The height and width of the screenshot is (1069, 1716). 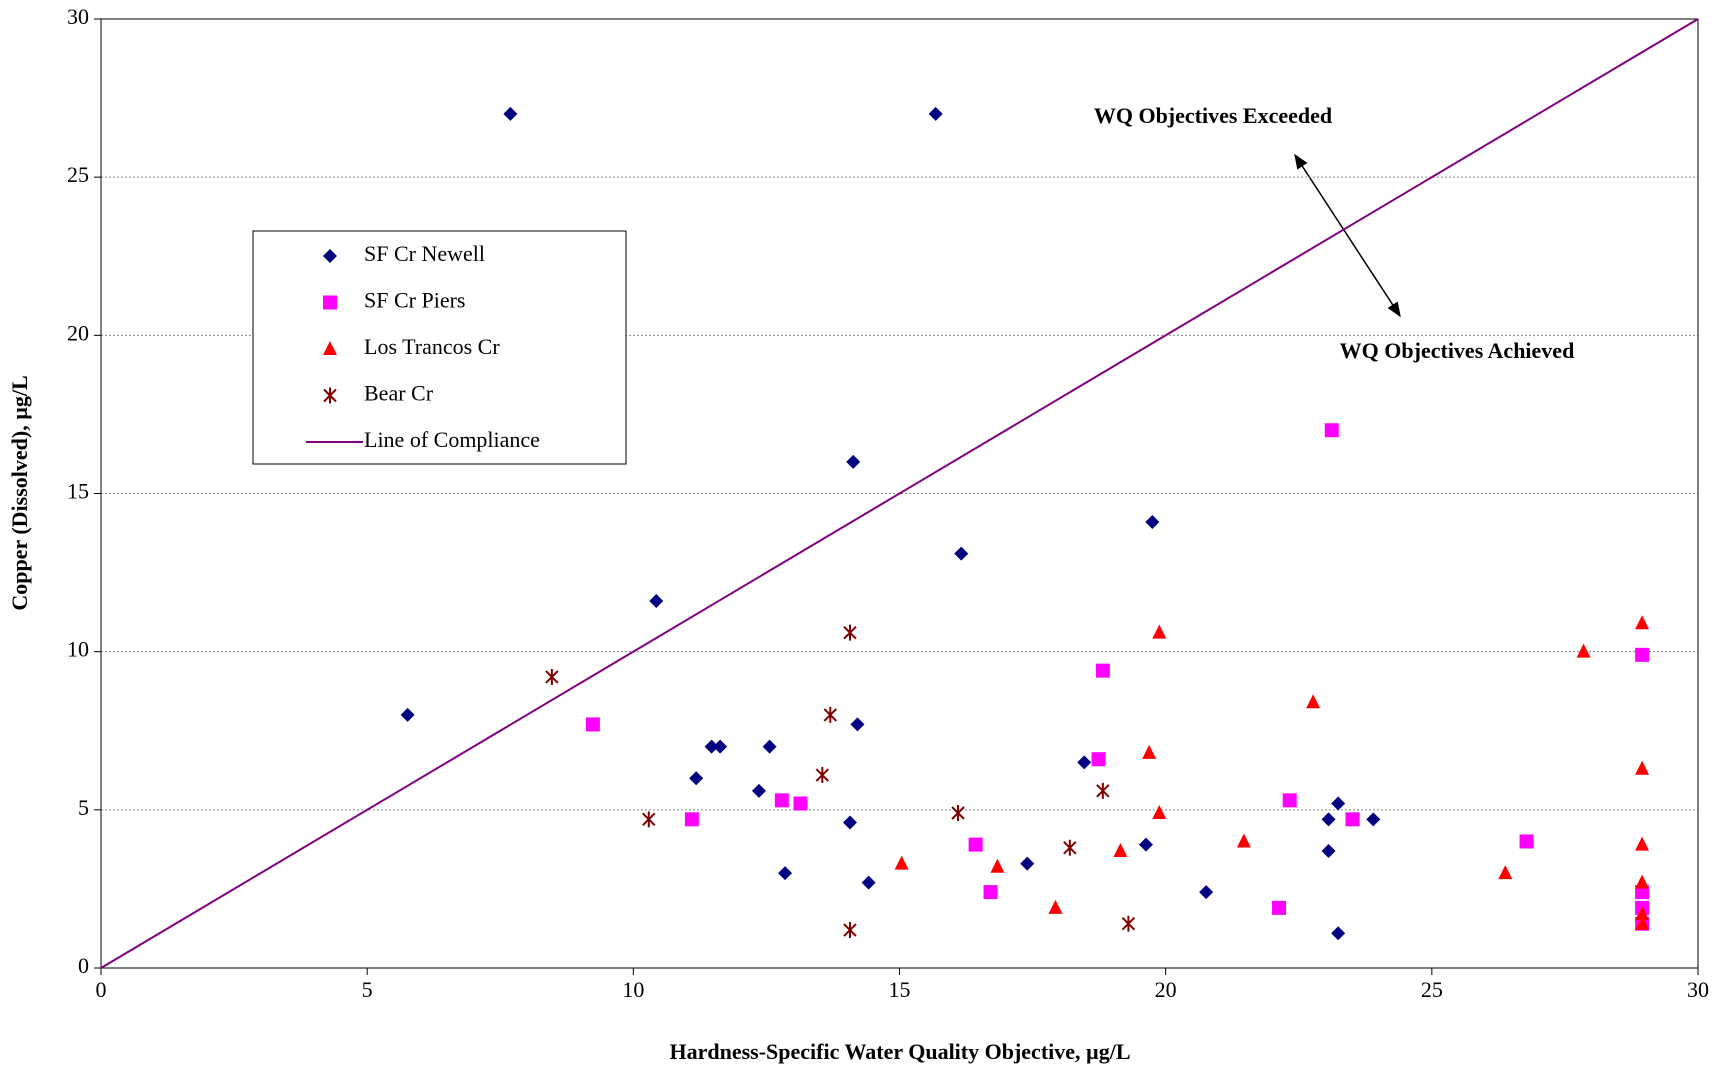 I want to click on x-tick-label: 10, so click(x=633, y=989).